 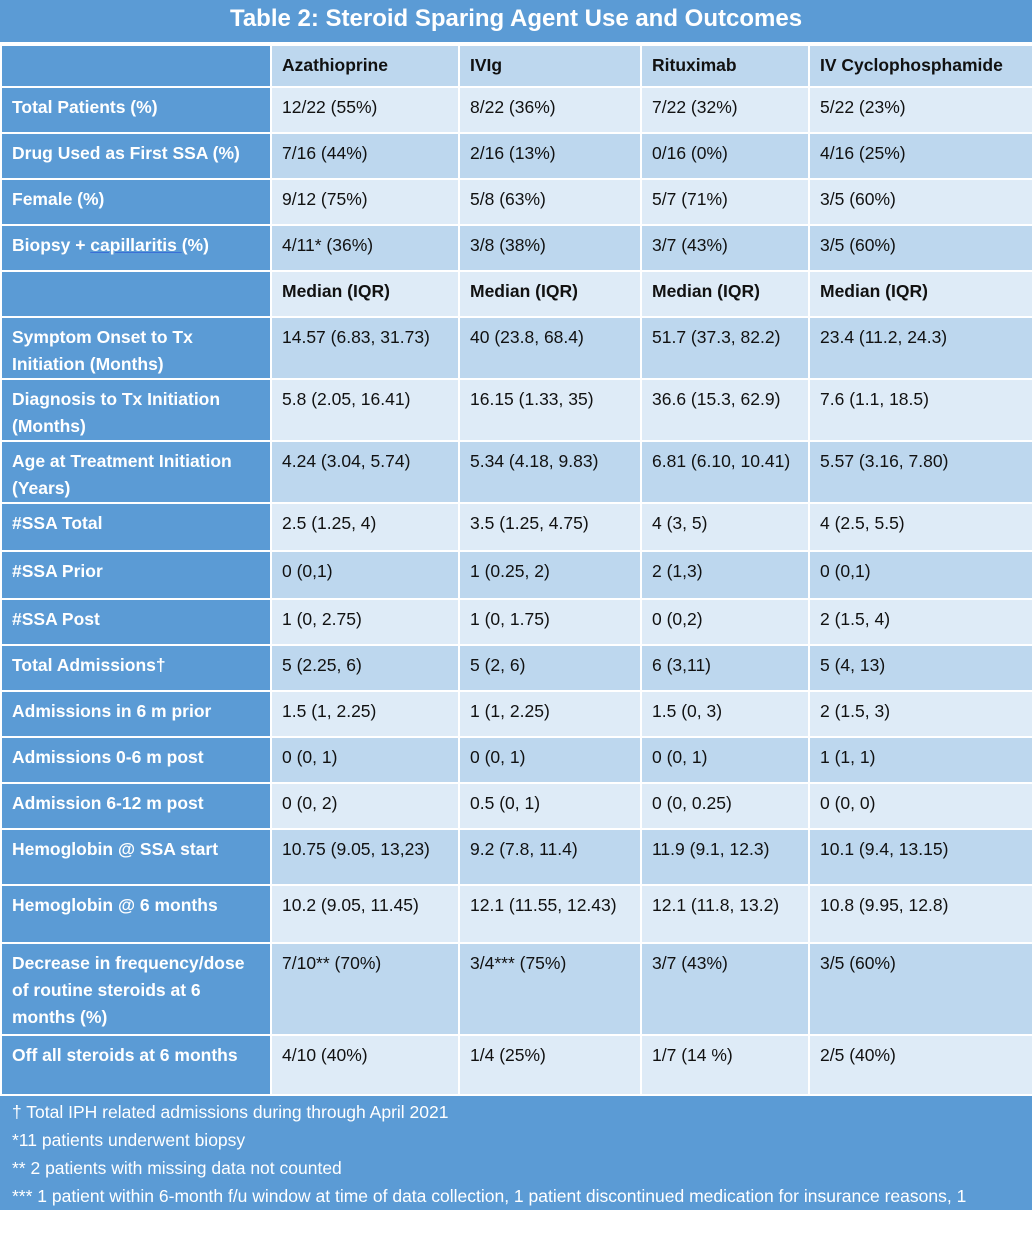 What do you see at coordinates (920, 66) in the screenshot?
I see `column-header: IV Cyclophosphamide` at bounding box center [920, 66].